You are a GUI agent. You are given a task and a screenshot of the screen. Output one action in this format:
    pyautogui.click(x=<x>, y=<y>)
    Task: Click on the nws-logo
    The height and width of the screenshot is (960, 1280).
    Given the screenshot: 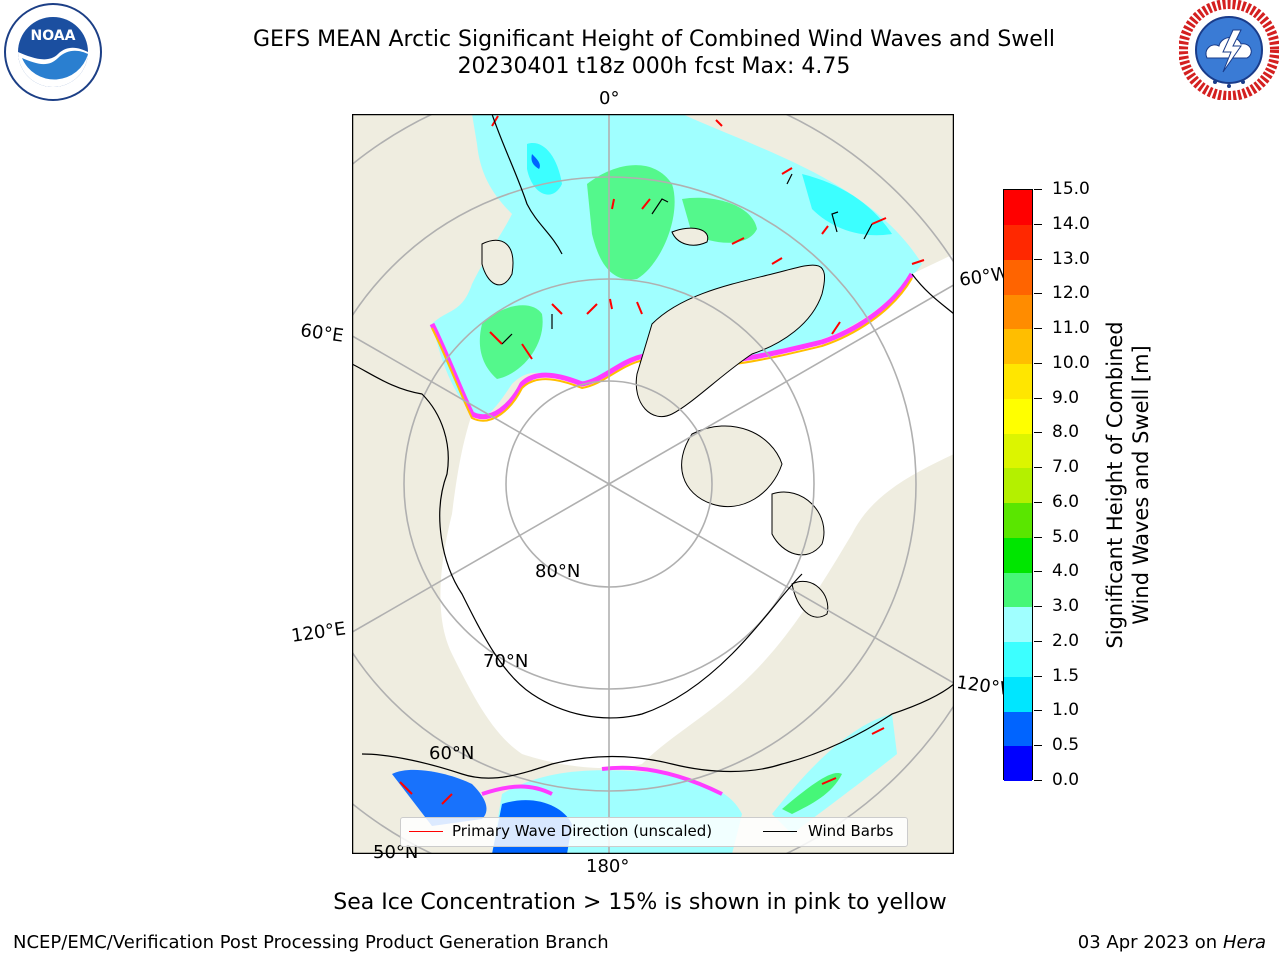 What is the action you would take?
    pyautogui.click(x=1229, y=50)
    